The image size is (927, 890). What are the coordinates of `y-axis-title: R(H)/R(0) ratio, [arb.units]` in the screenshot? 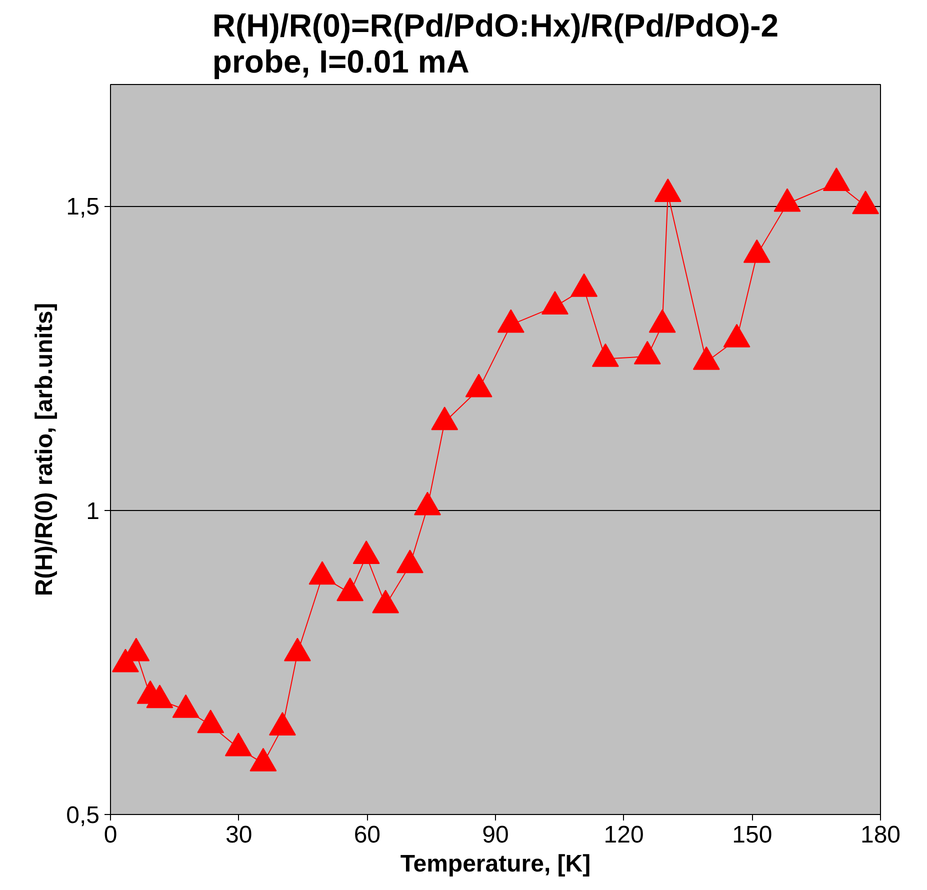 It's located at (44, 449).